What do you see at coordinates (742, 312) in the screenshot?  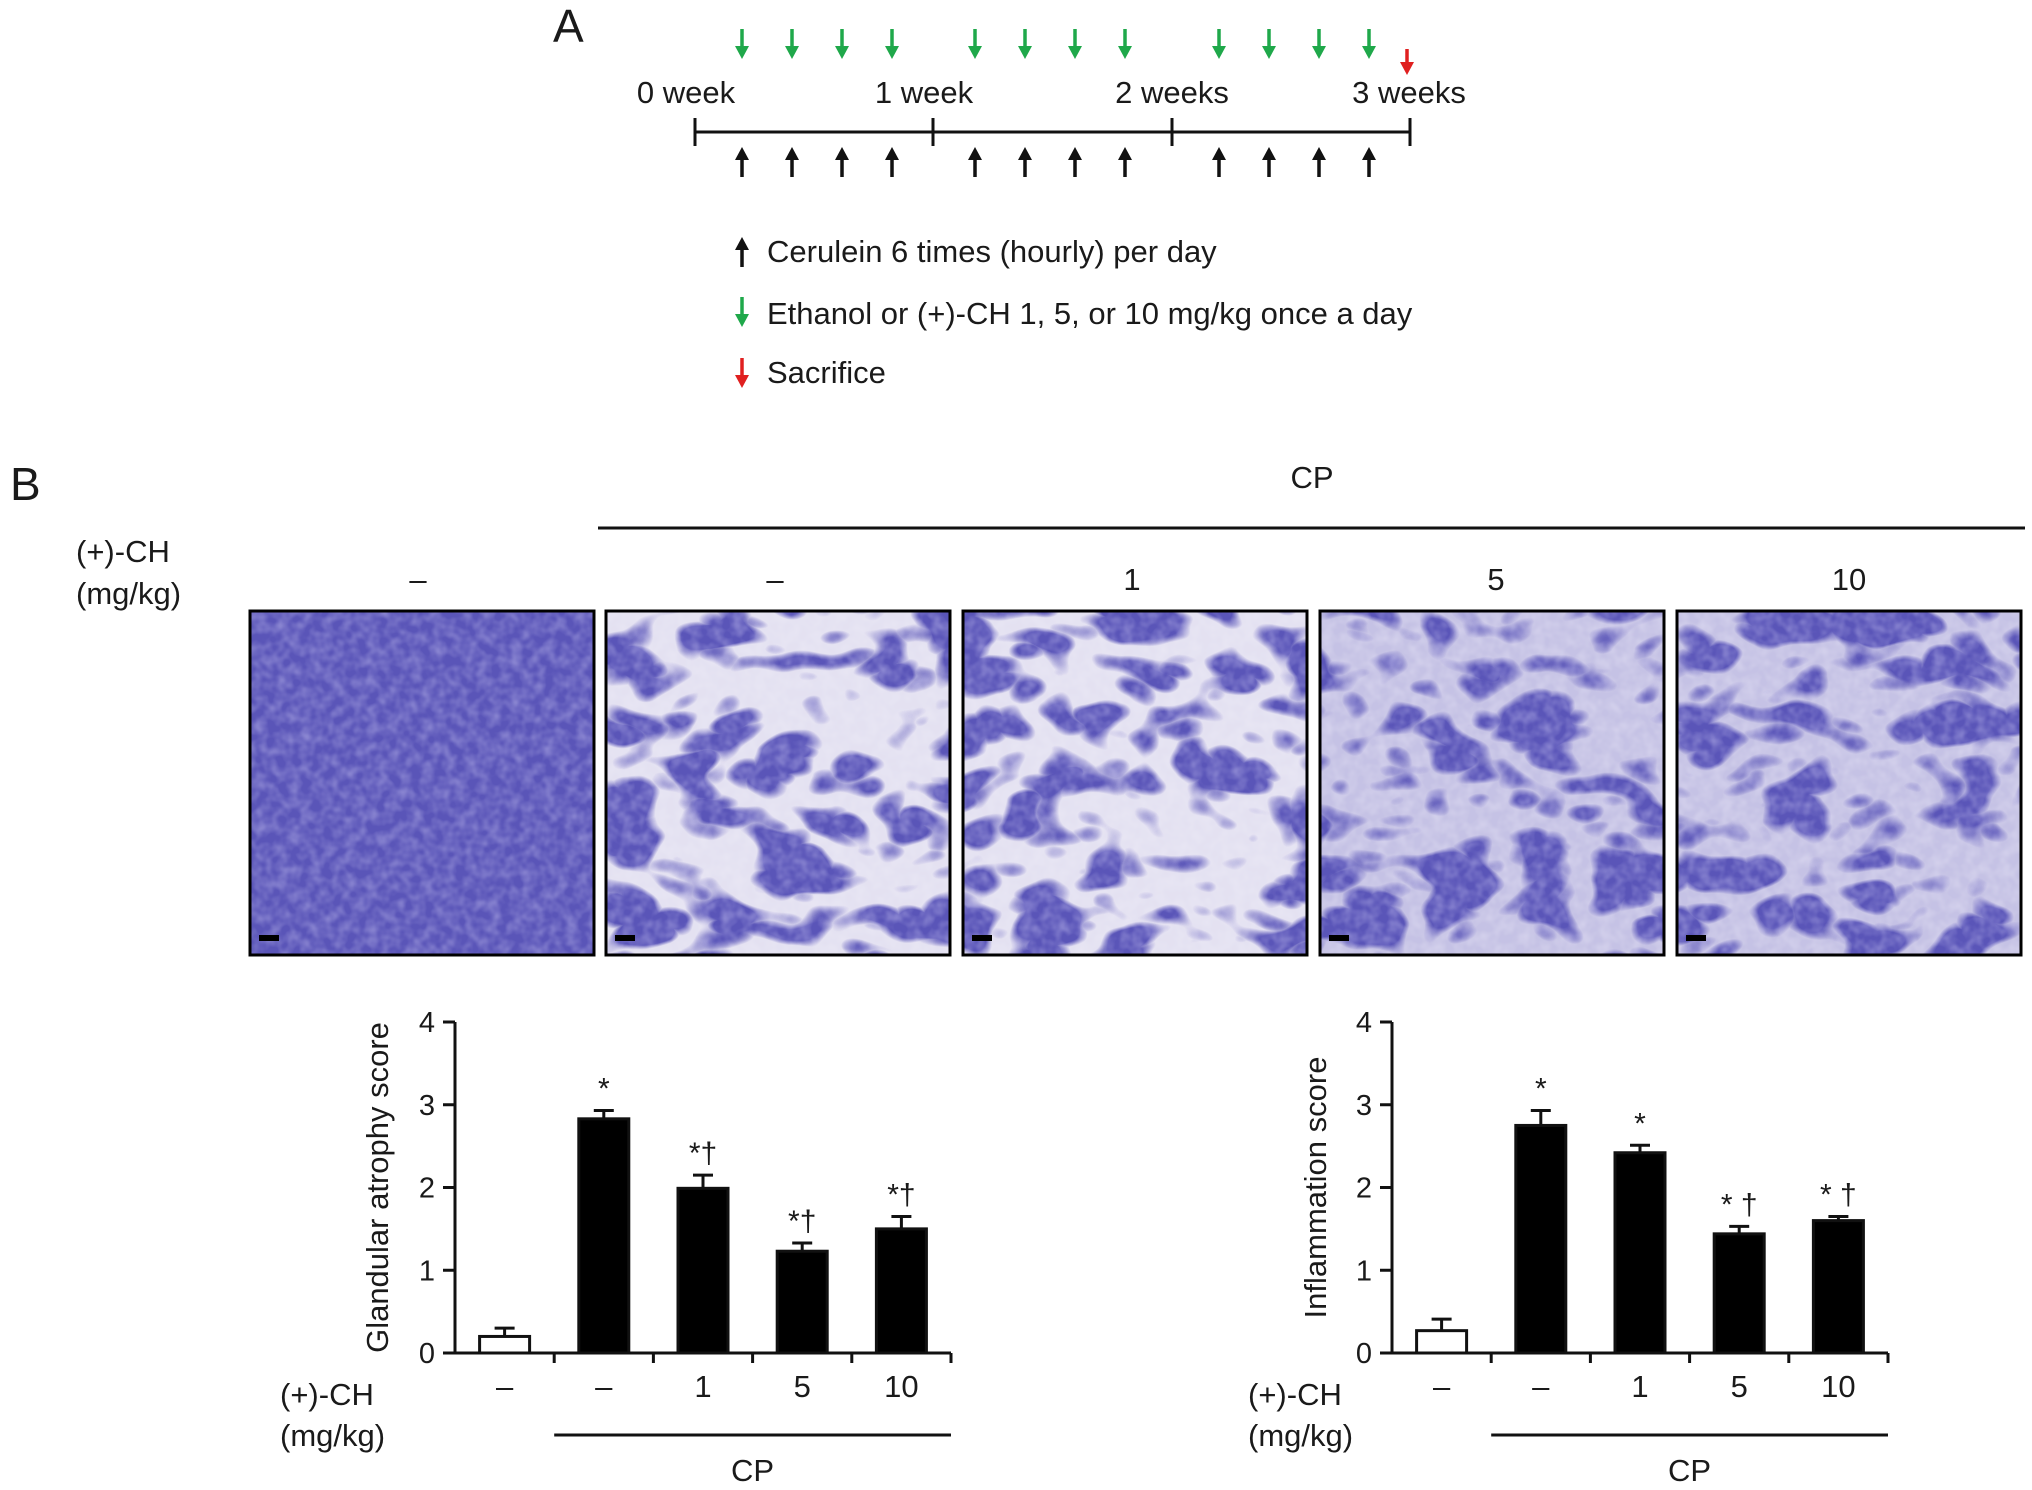 I see `legend-treatment-arrow` at bounding box center [742, 312].